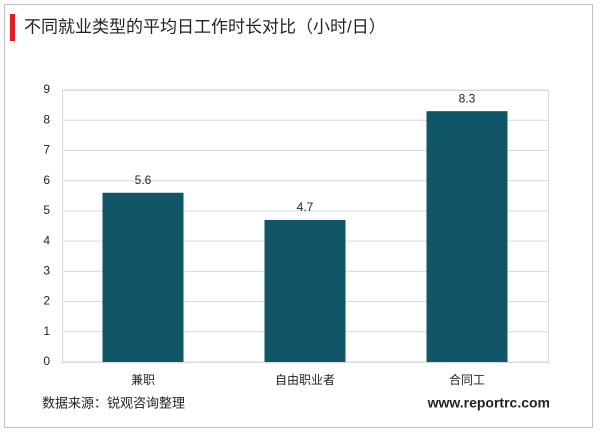  Describe the element at coordinates (113, 402) in the screenshot. I see `source-note: 数据来源：锐观咨询整理` at that location.